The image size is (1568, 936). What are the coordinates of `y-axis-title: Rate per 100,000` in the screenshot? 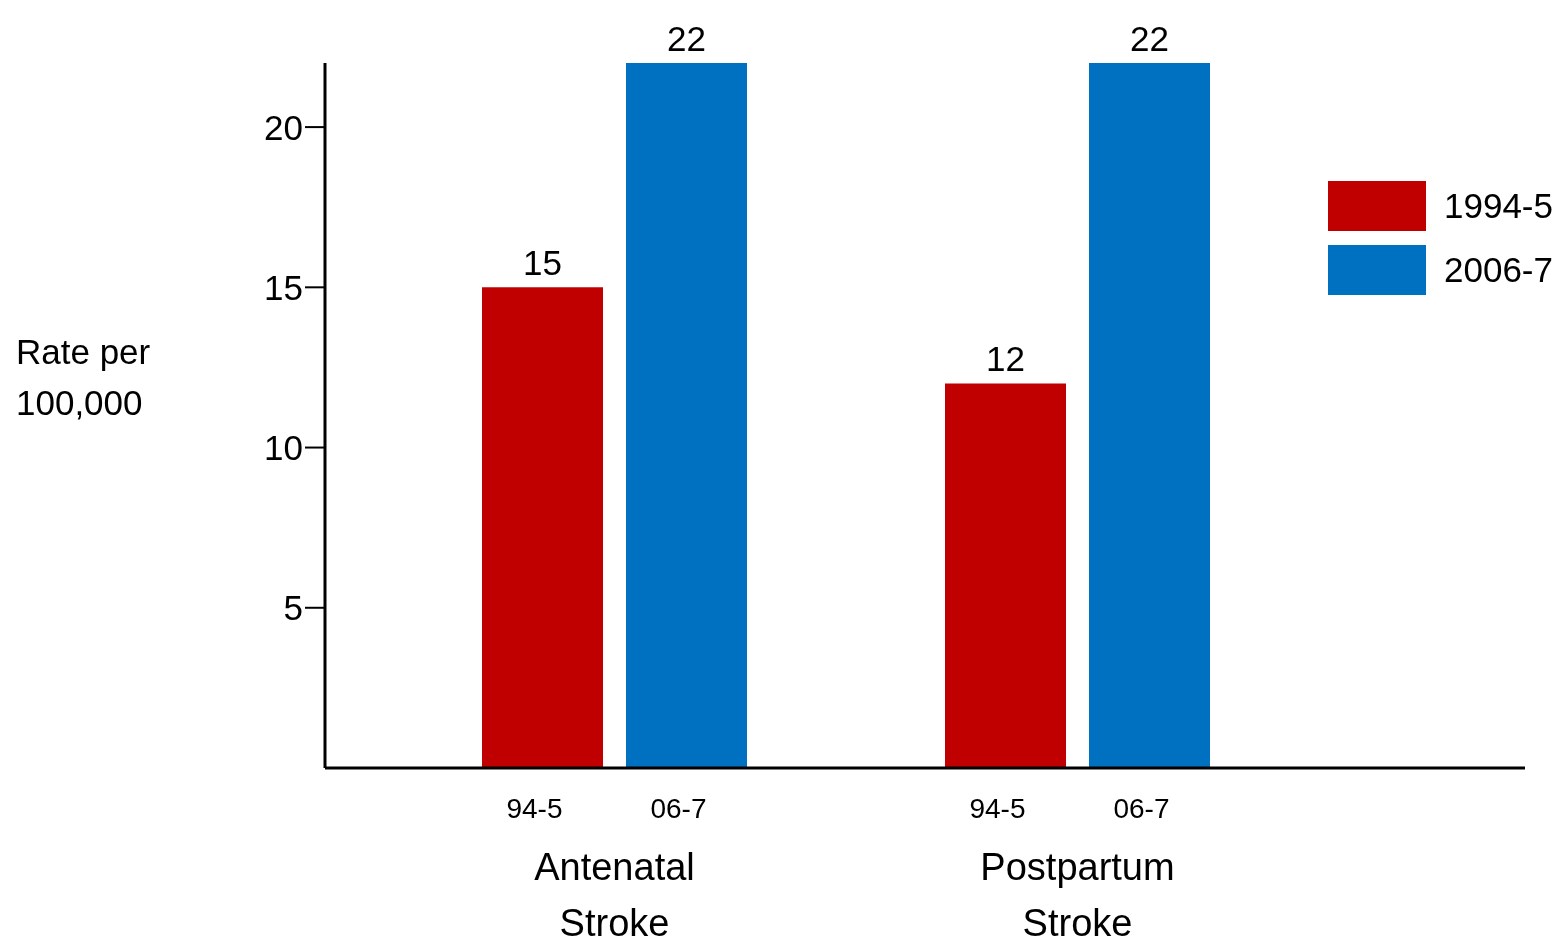 It's located at (84, 377).